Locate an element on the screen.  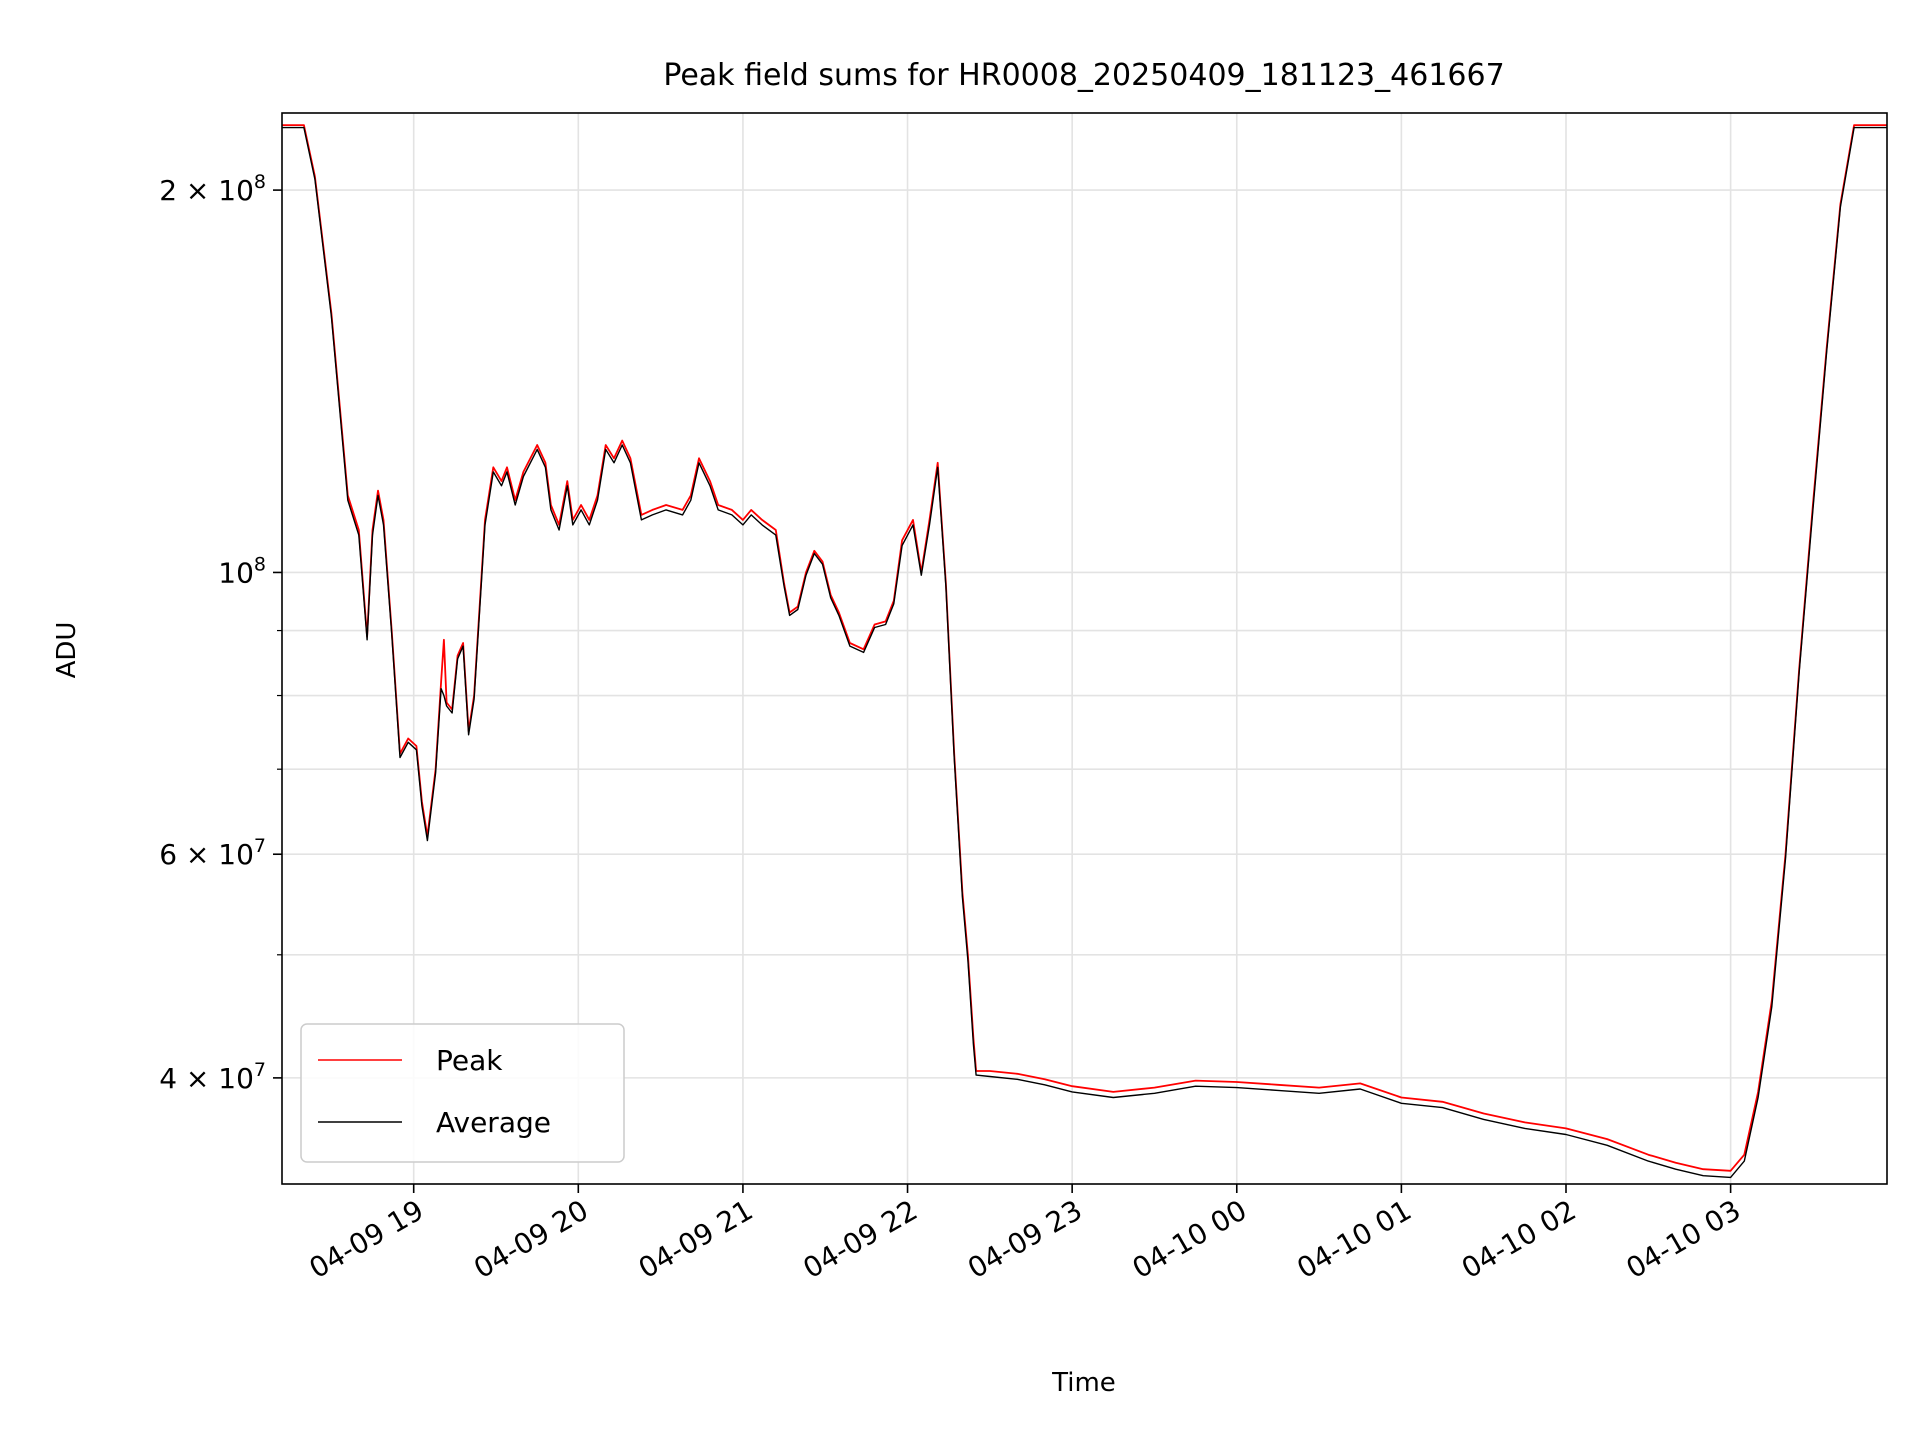
legend-box is located at coordinates (462, 1093).